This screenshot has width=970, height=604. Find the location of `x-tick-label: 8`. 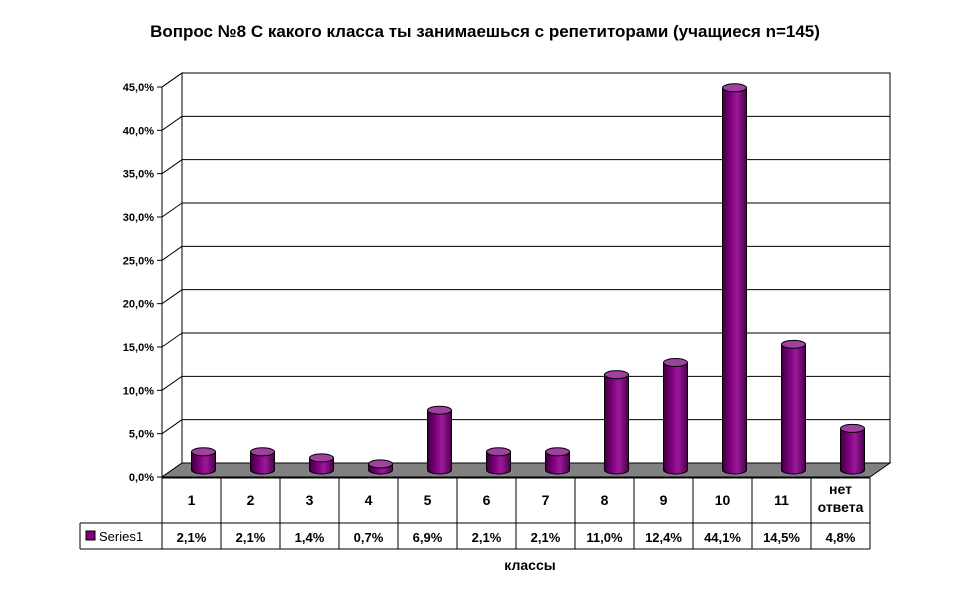

x-tick-label: 8 is located at coordinates (605, 500).